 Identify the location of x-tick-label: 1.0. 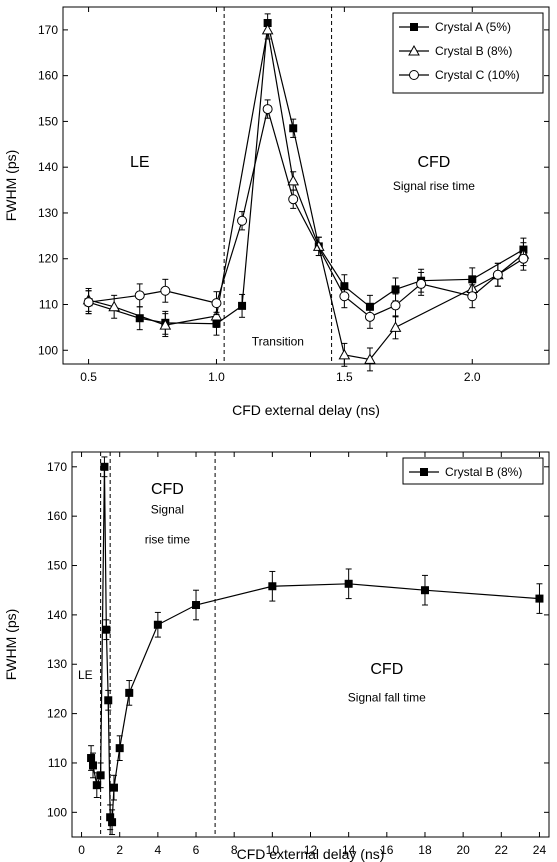
(216, 377).